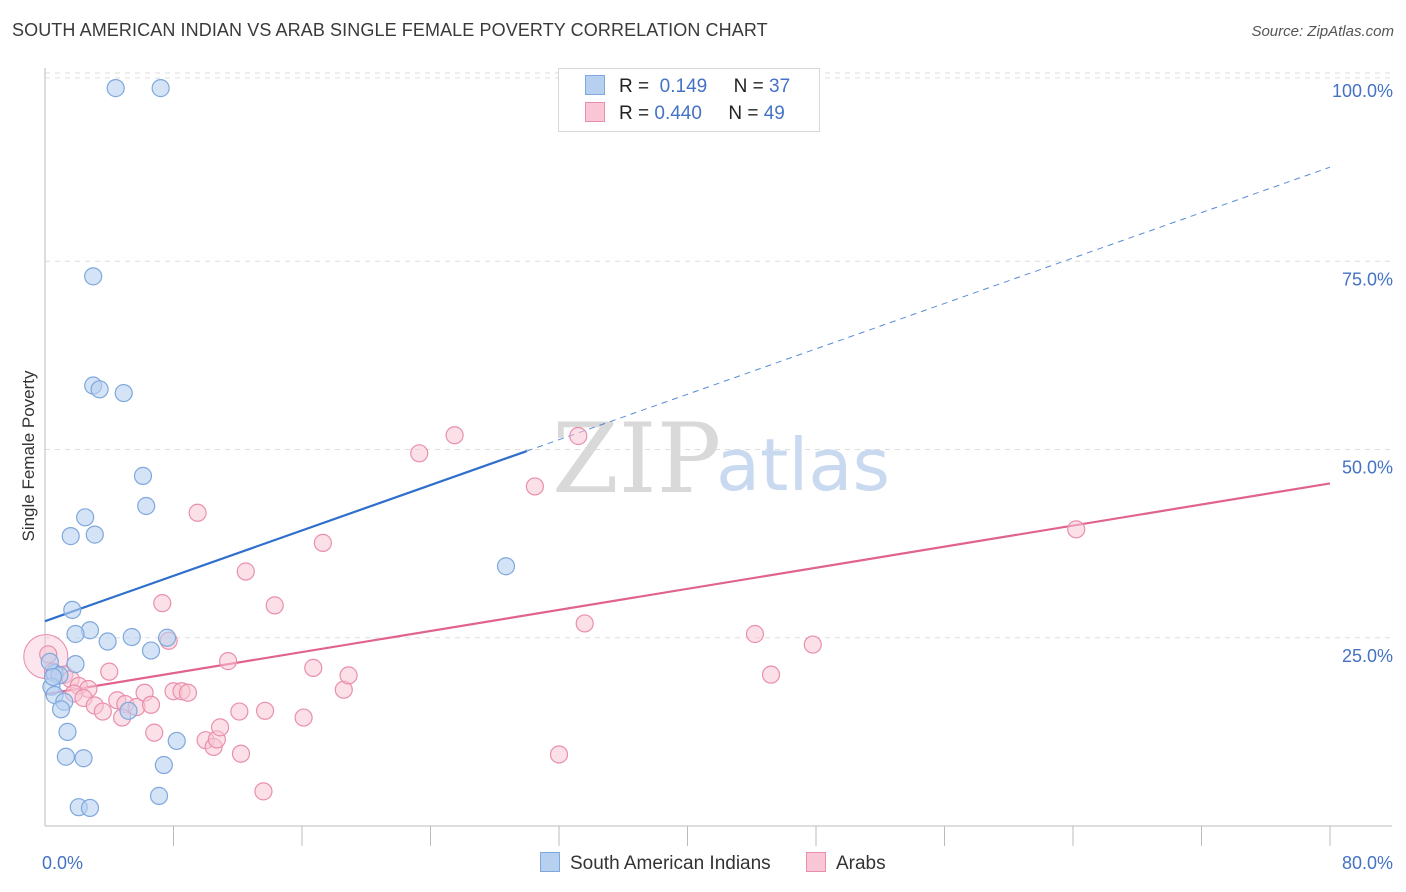 This screenshot has height=892, width=1406. I want to click on series-legend-south-american-indians: South American Indians, so click(655, 863).